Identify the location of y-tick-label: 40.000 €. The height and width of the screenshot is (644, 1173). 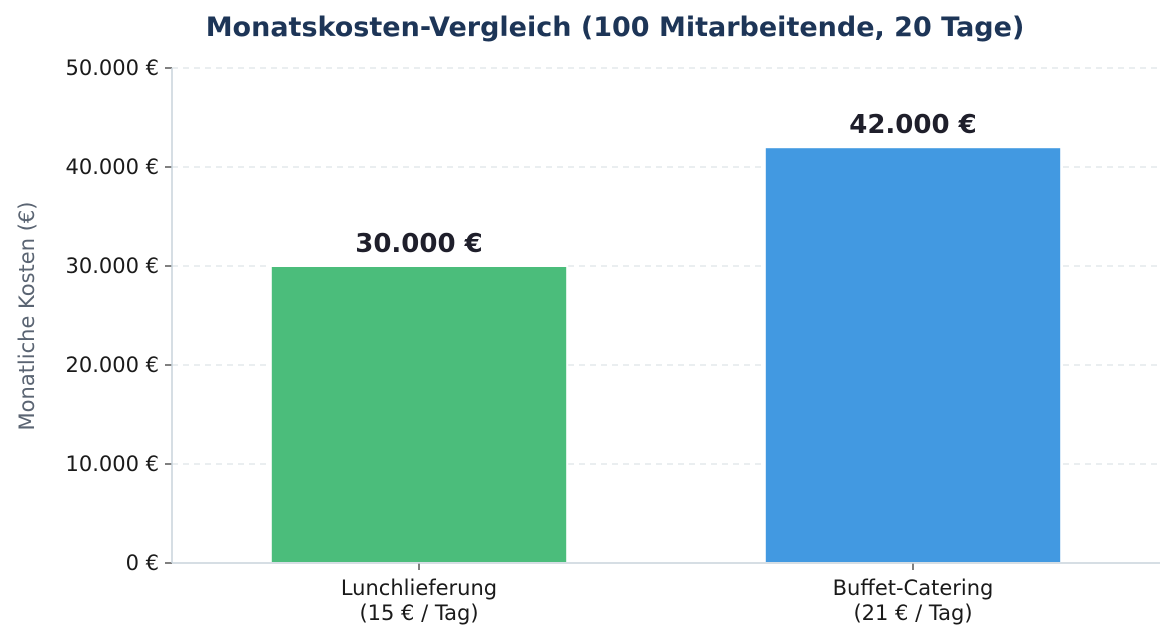
(112, 167).